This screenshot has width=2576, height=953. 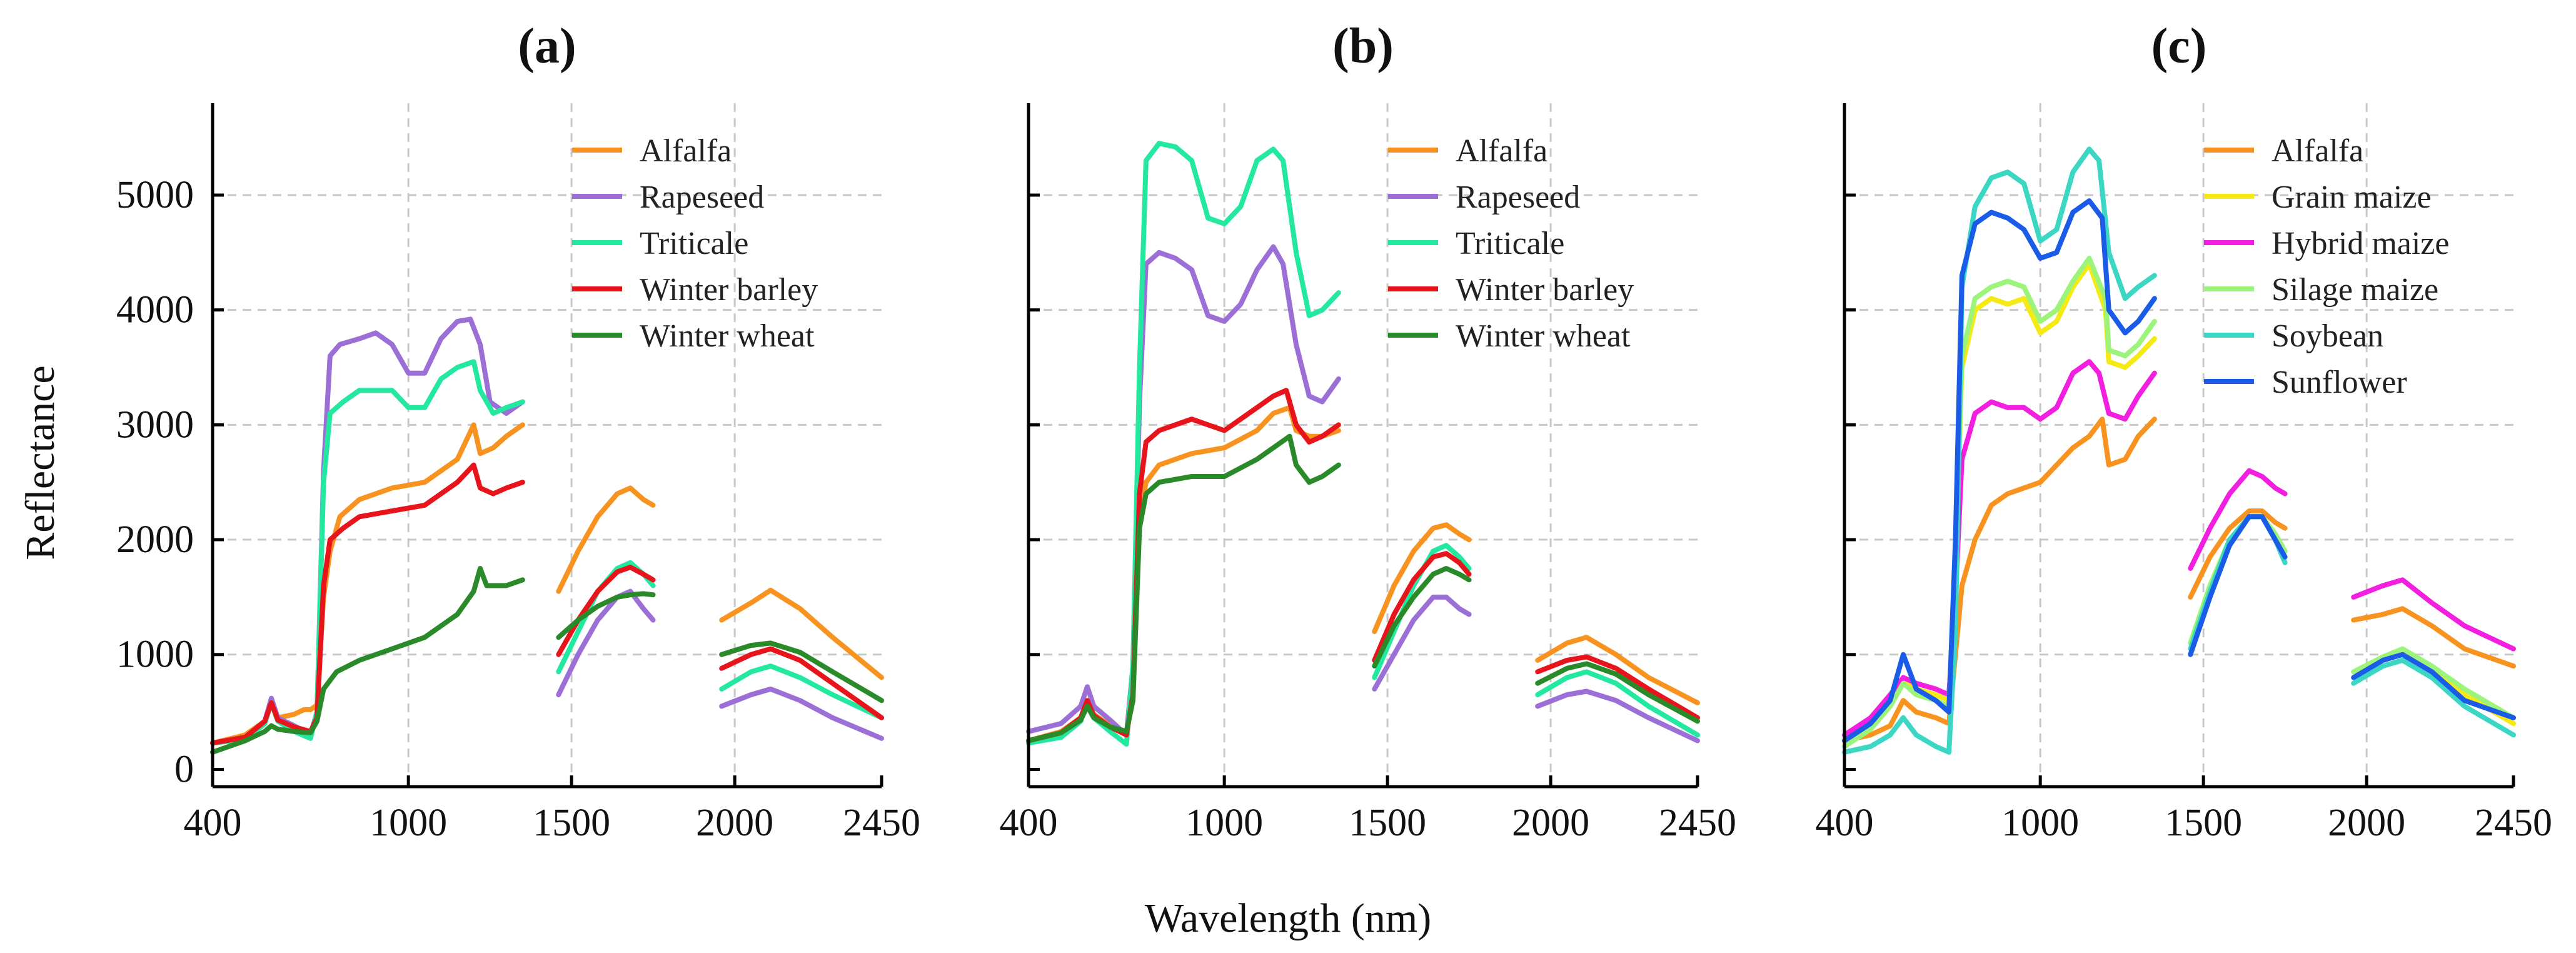 I want to click on x-axis-label: Wavelength (nm), so click(x=1288, y=918).